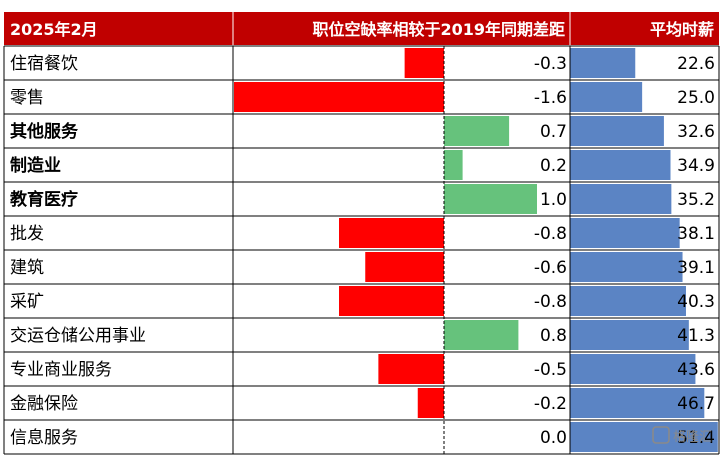 The image size is (728, 456). I want to click on watermark: 格隆汇, so click(682, 435).